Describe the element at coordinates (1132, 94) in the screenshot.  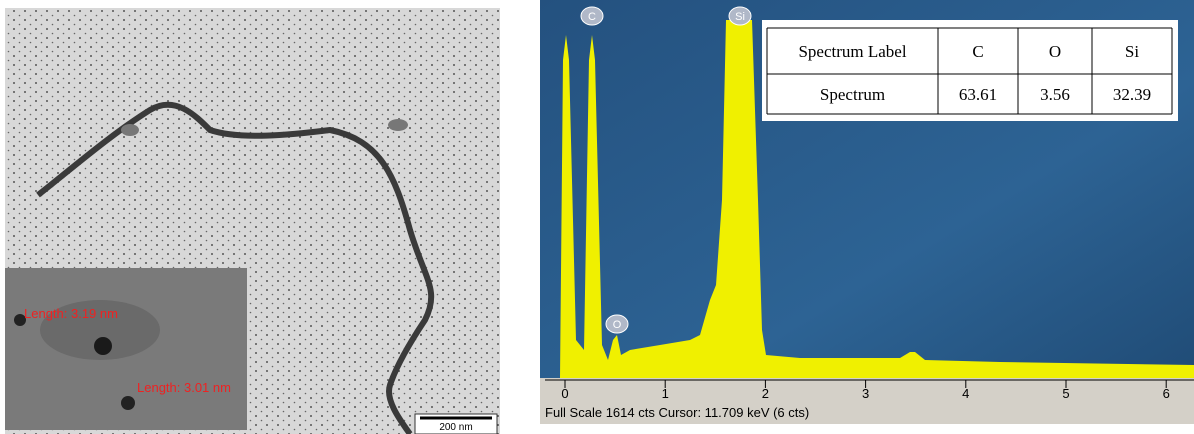
I see `table-cell: 32.39` at that location.